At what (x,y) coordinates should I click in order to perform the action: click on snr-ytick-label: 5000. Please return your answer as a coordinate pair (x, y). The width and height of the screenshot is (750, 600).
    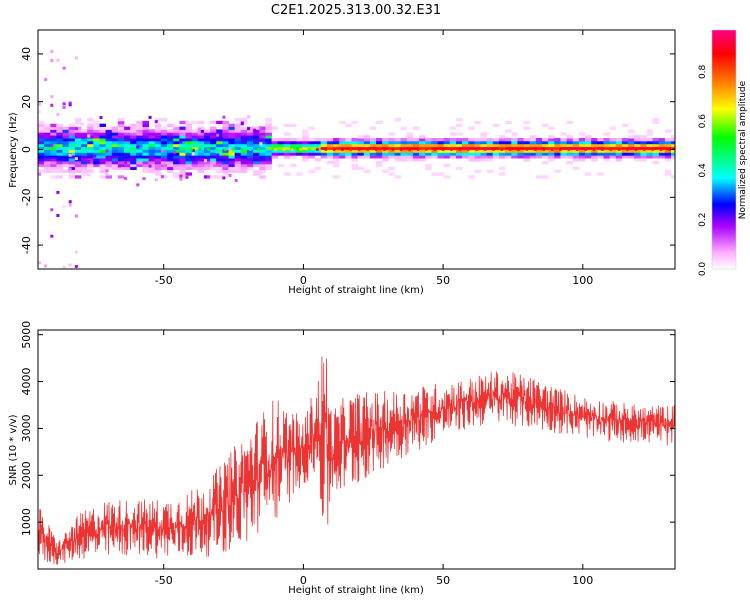
    Looking at the image, I should click on (26, 335).